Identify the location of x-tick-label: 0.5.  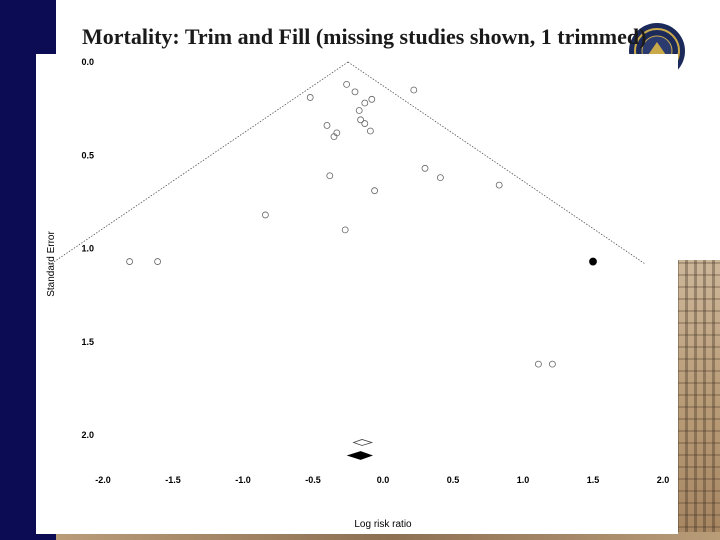
(453, 480).